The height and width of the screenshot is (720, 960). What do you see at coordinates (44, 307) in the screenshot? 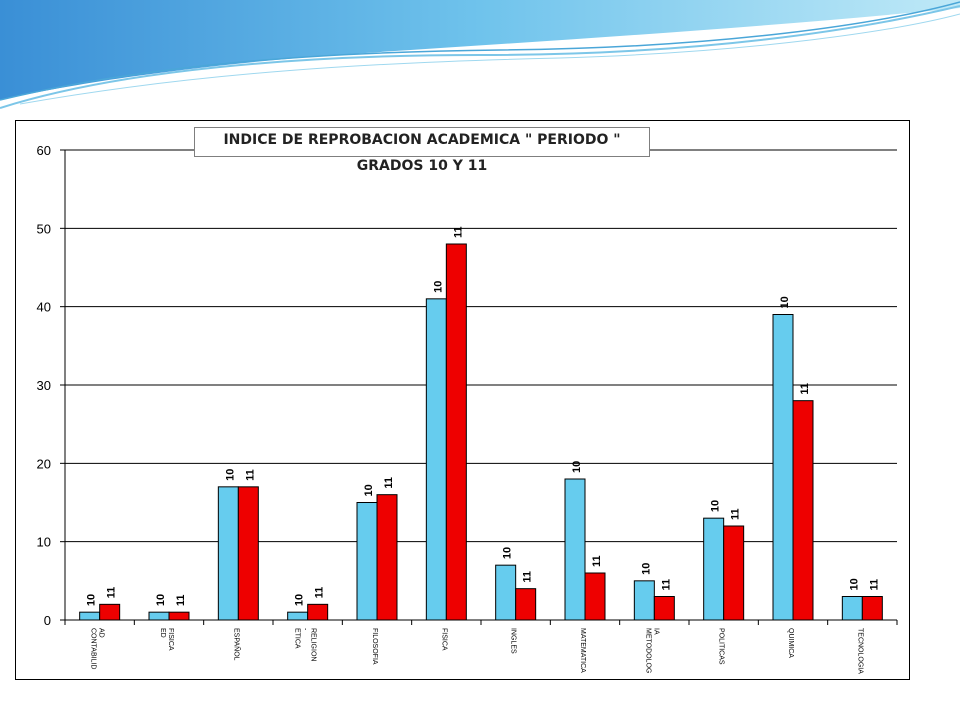
I see `y-tick-label: 40` at bounding box center [44, 307].